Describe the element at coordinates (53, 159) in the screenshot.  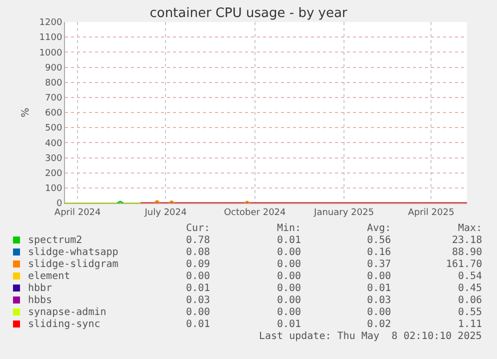
I see `y-tick-label: 300` at that location.